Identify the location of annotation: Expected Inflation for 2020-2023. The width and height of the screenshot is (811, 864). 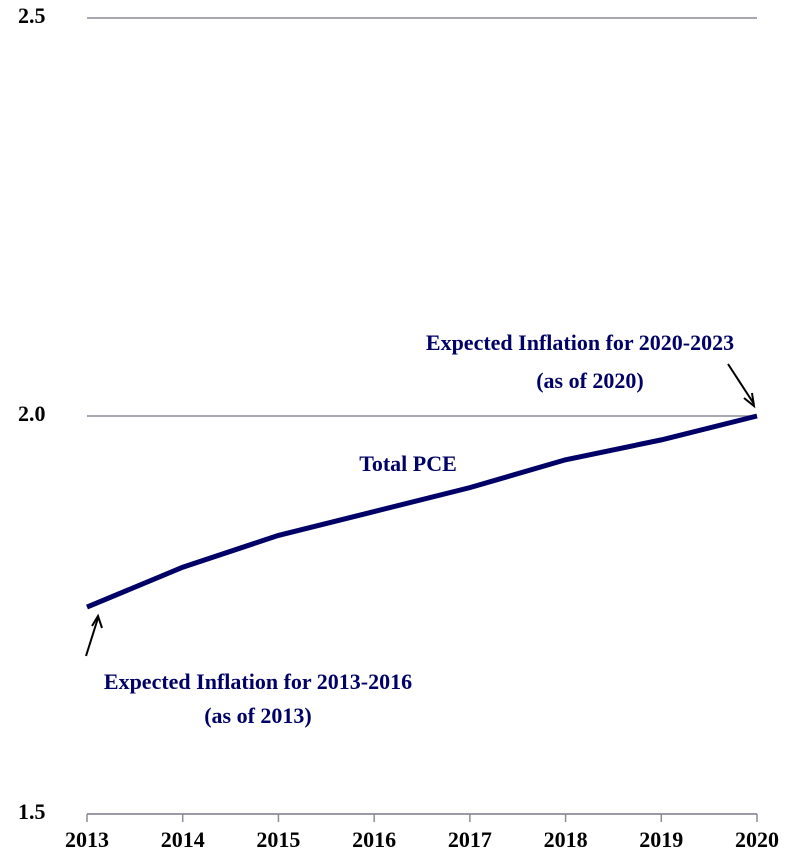
(580, 342).